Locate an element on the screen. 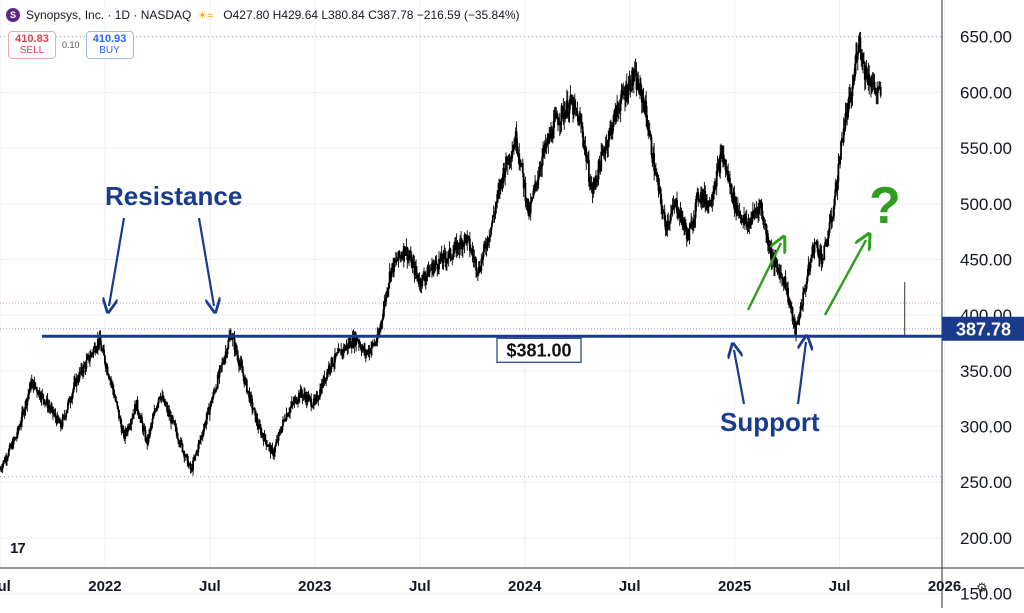 Image resolution: width=1024 pixels, height=613 pixels. y-tick-label: 450.00 is located at coordinates (986, 259).